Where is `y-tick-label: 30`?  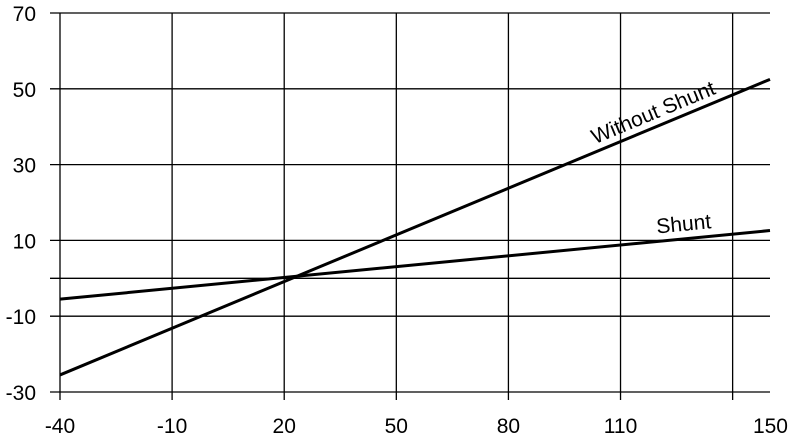
y-tick-label: 30 is located at coordinates (24, 166).